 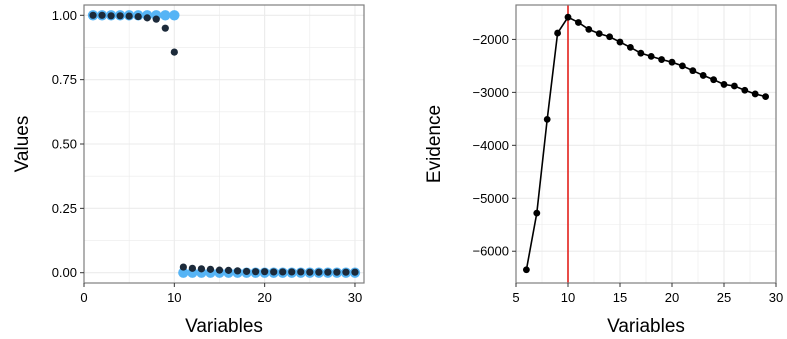 What do you see at coordinates (64, 272) in the screenshot?
I see `y-tick-label: 0.00` at bounding box center [64, 272].